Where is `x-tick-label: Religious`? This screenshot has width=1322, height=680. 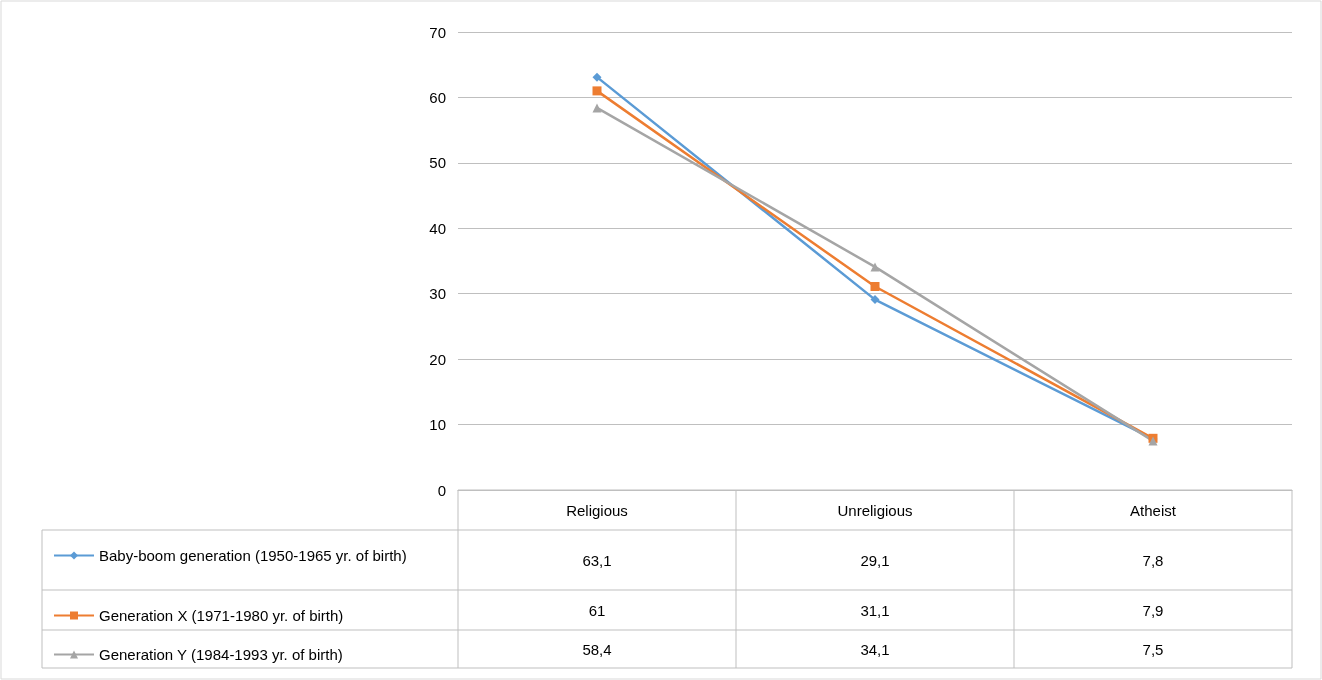 x-tick-label: Religious is located at coordinates (597, 510).